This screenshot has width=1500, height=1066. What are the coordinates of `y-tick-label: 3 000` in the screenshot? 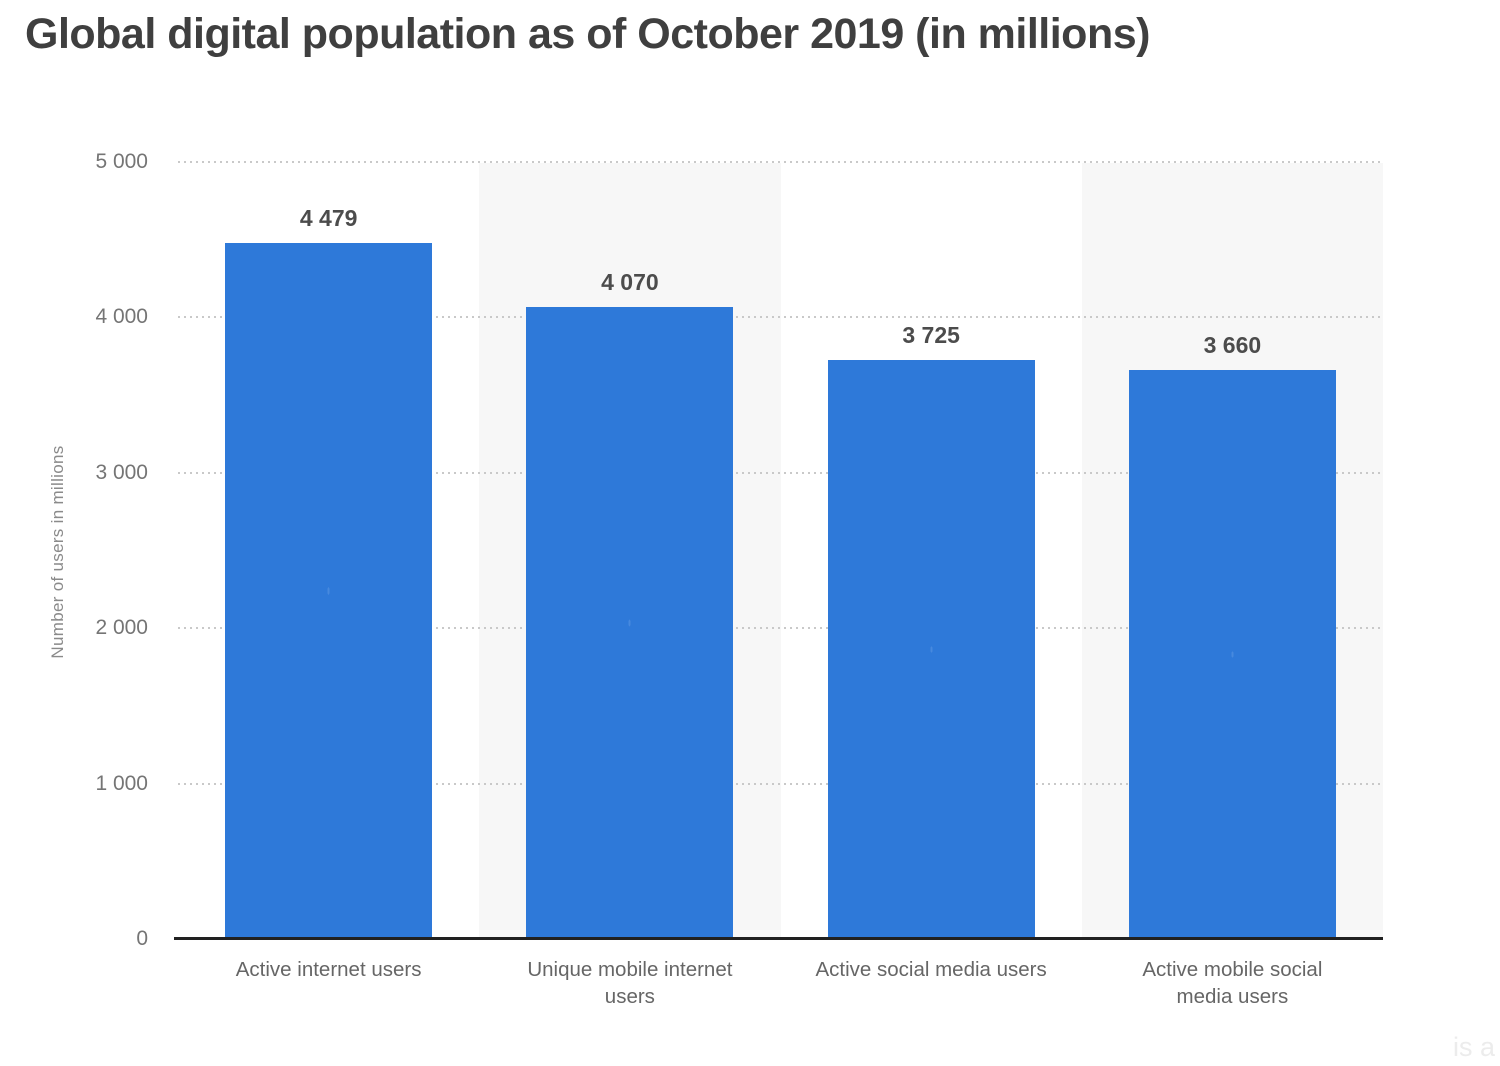 It's located at (121, 472).